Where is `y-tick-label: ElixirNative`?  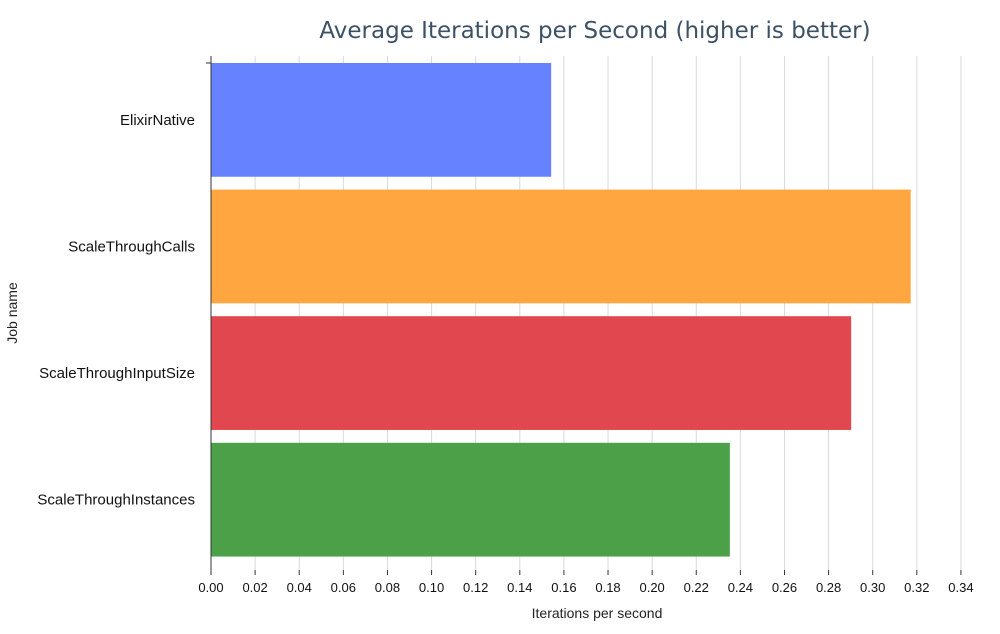 y-tick-label: ElixirNative is located at coordinates (157, 120).